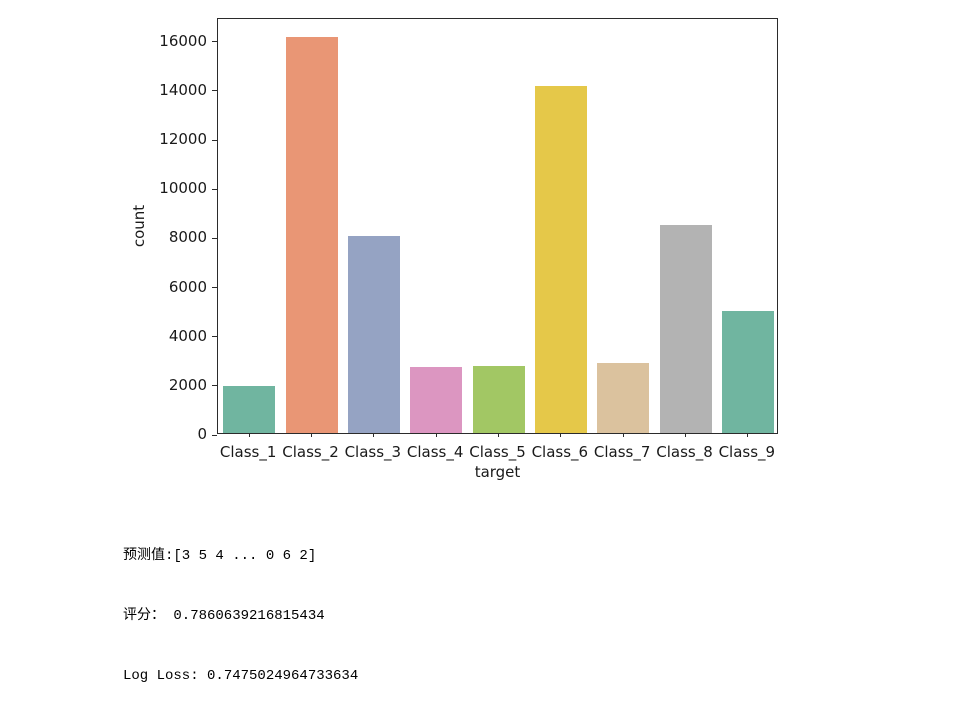  What do you see at coordinates (747, 452) in the screenshot?
I see `x-tick-label-class_9: Class_9` at bounding box center [747, 452].